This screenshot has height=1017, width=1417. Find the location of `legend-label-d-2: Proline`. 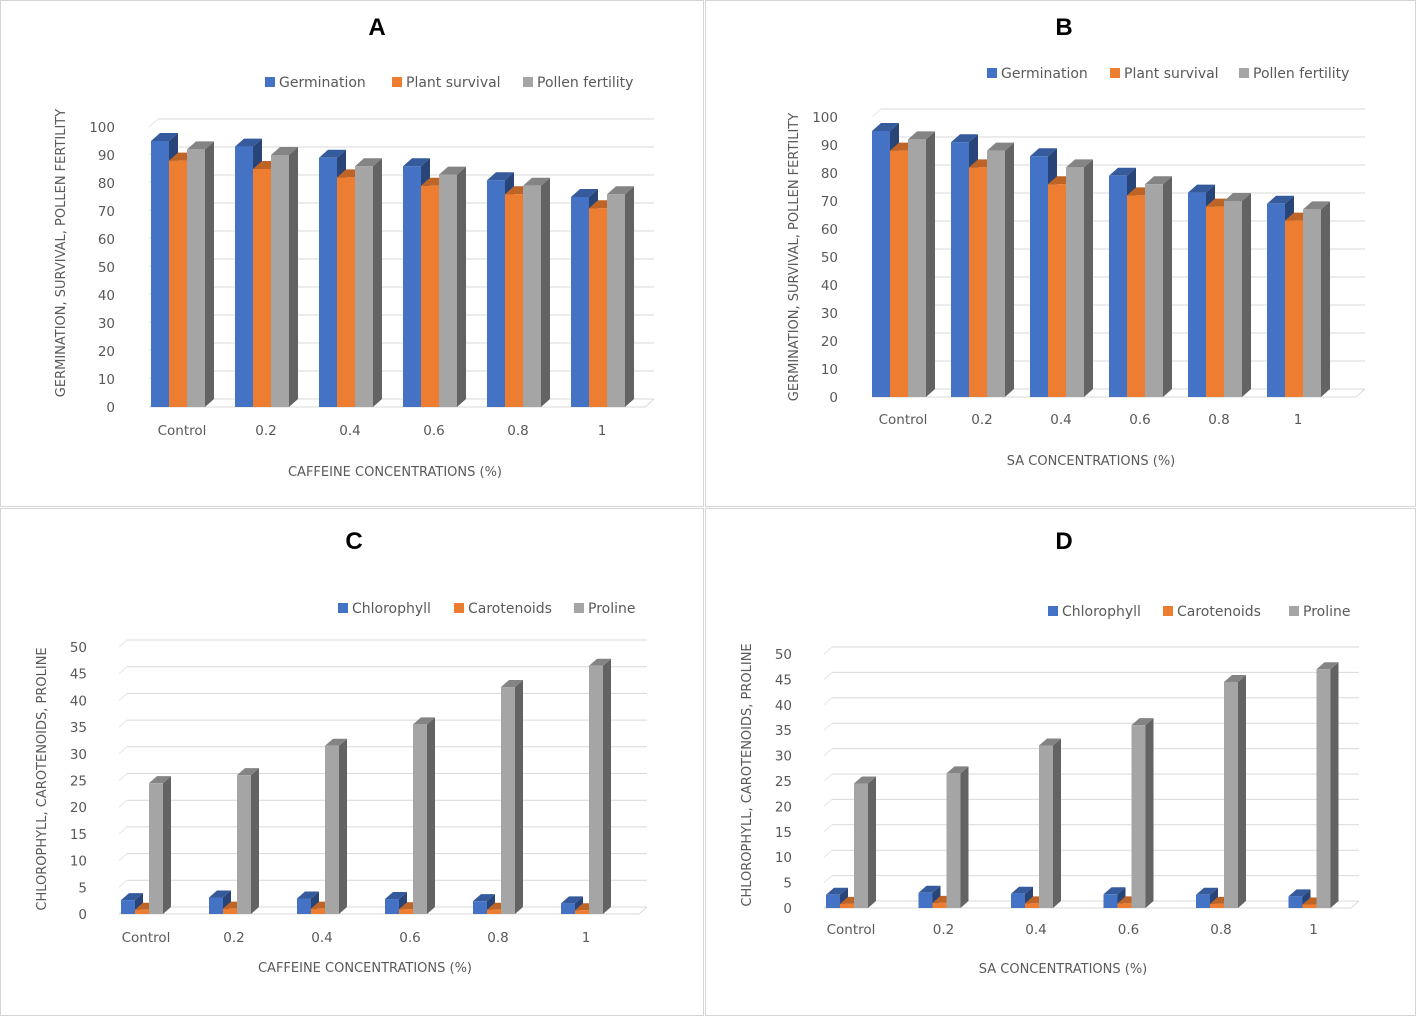

legend-label-d-2: Proline is located at coordinates (1326, 612).